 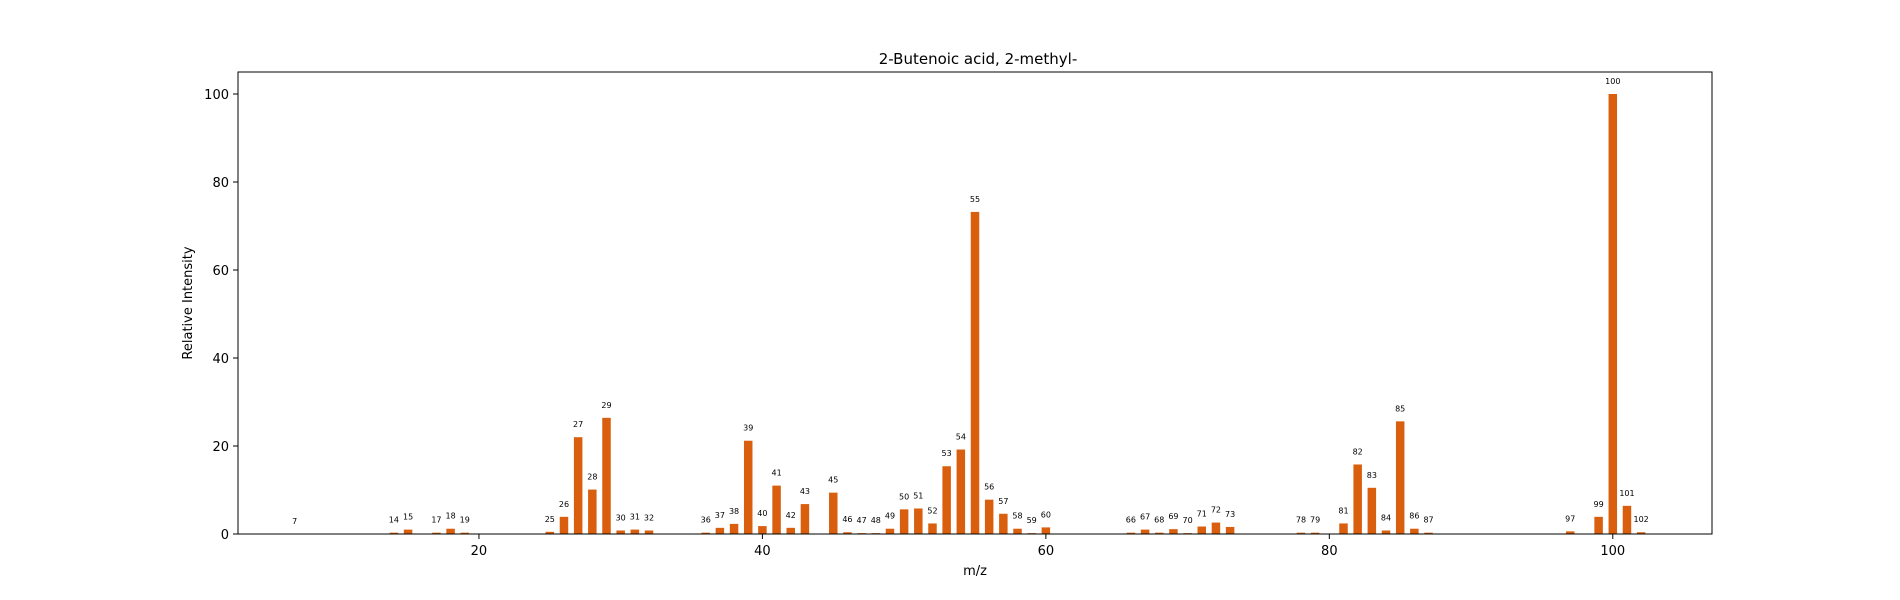 What do you see at coordinates (1046, 551) in the screenshot?
I see `x-tick-label: 60` at bounding box center [1046, 551].